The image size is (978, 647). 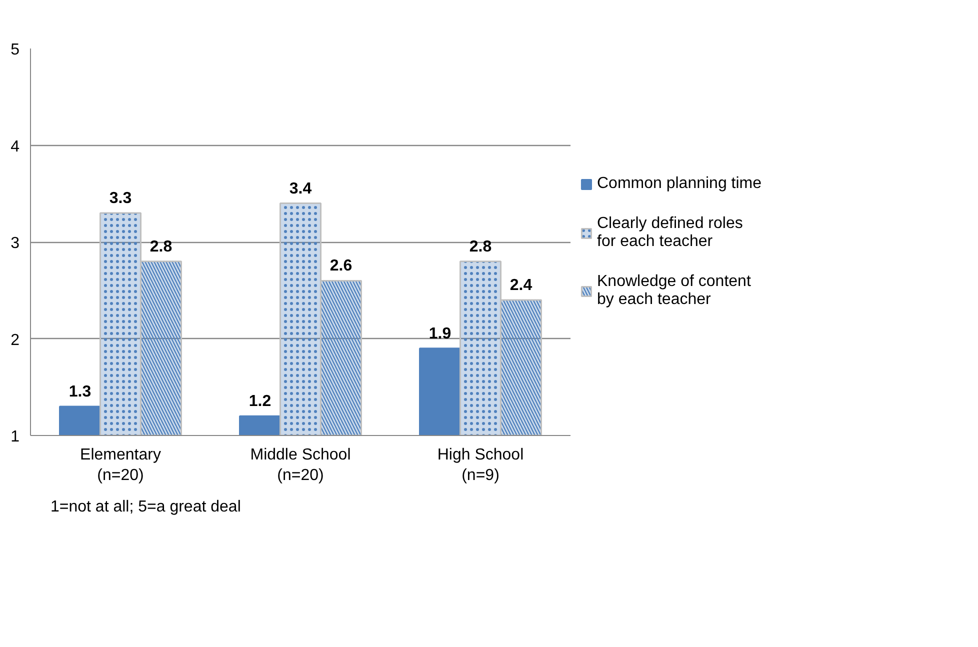 I want to click on x-tick-label: Middle School (n=20), so click(x=300, y=465).